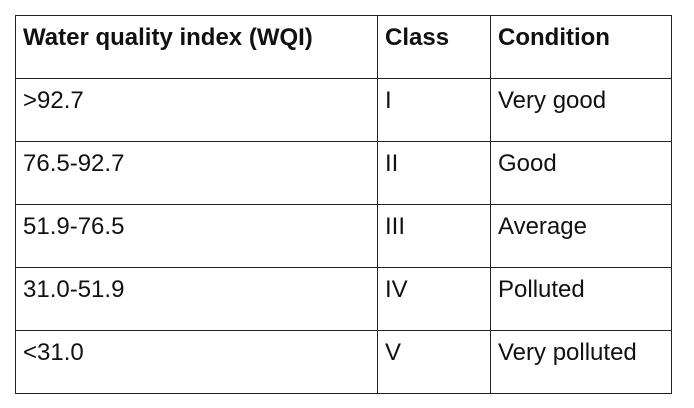 Image resolution: width=694 pixels, height=408 pixels. Describe the element at coordinates (434, 362) in the screenshot. I see `table-cell: V` at that location.